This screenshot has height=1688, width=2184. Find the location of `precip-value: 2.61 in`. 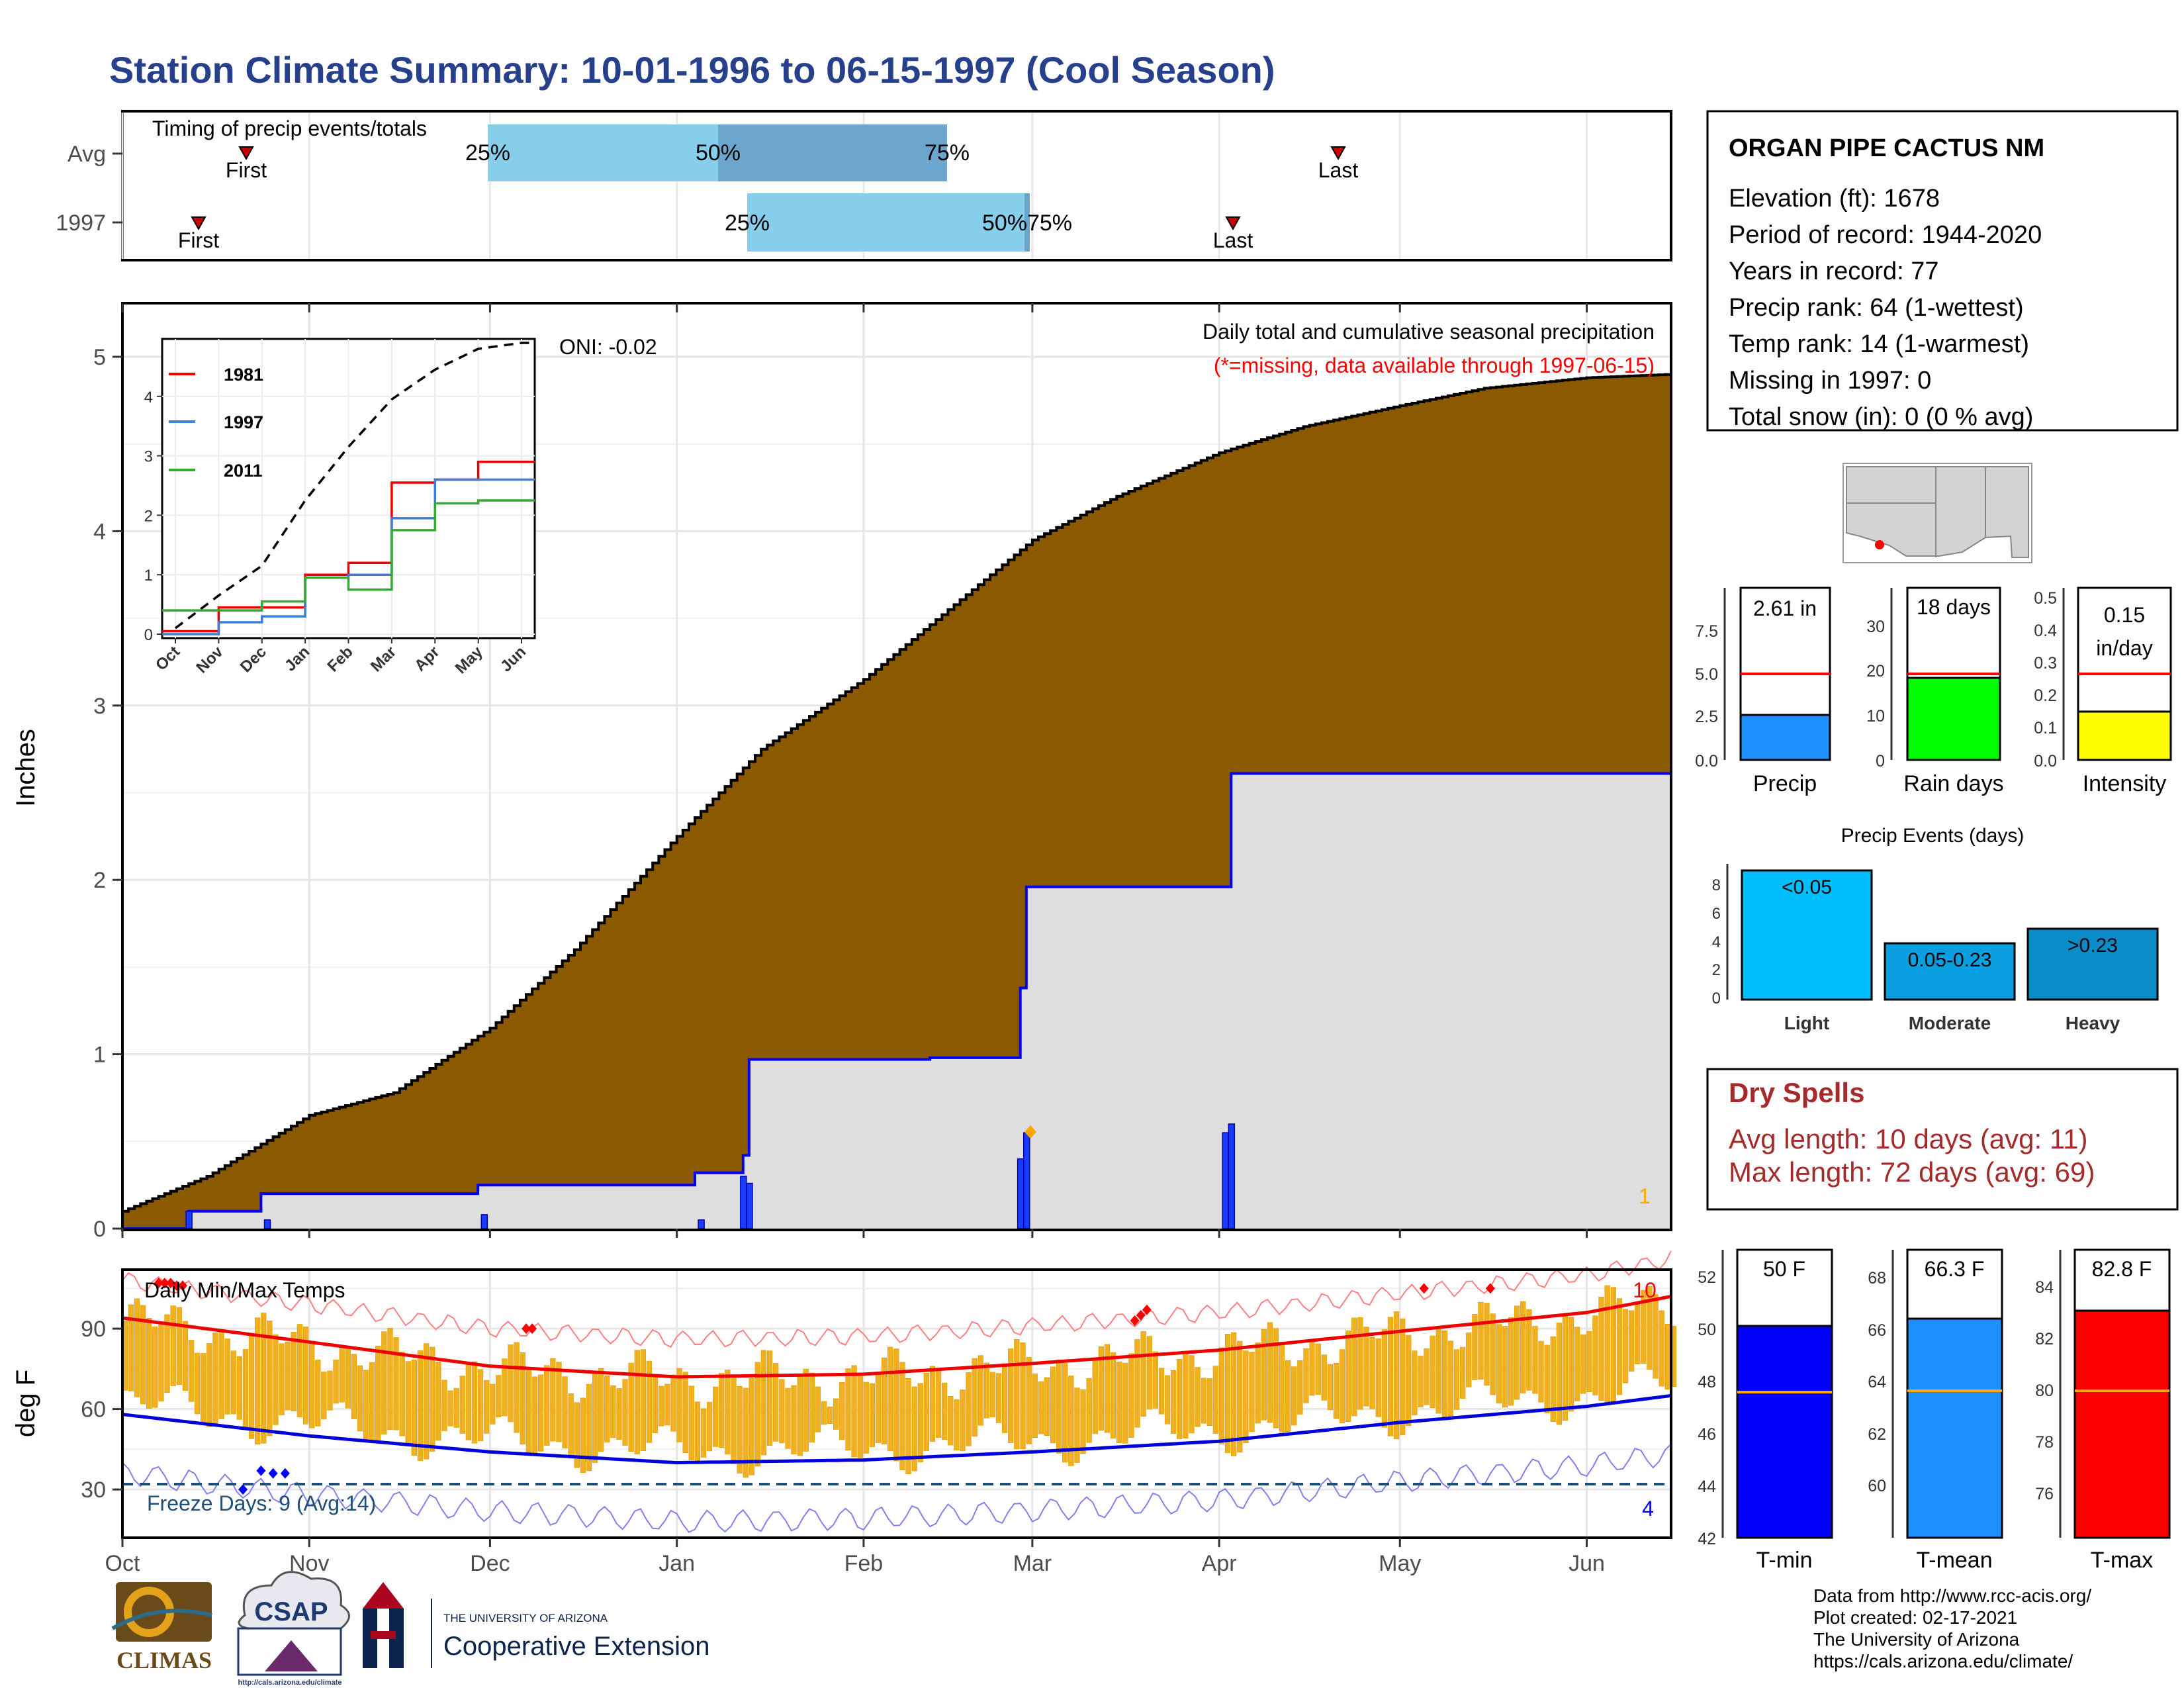

precip-value: 2.61 in is located at coordinates (1785, 608).